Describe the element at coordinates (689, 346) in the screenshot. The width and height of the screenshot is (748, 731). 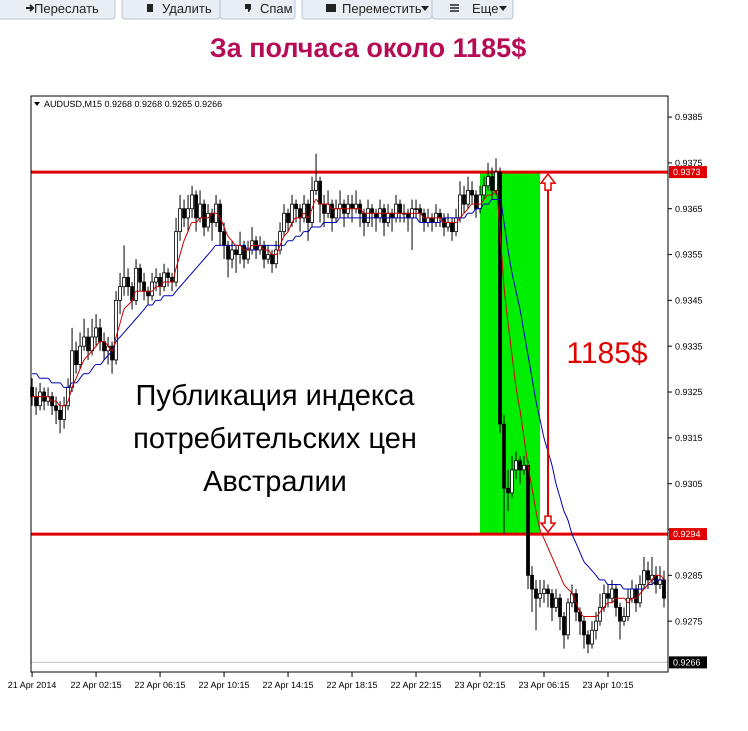
I see `y-tick-label: 0.9335` at that location.